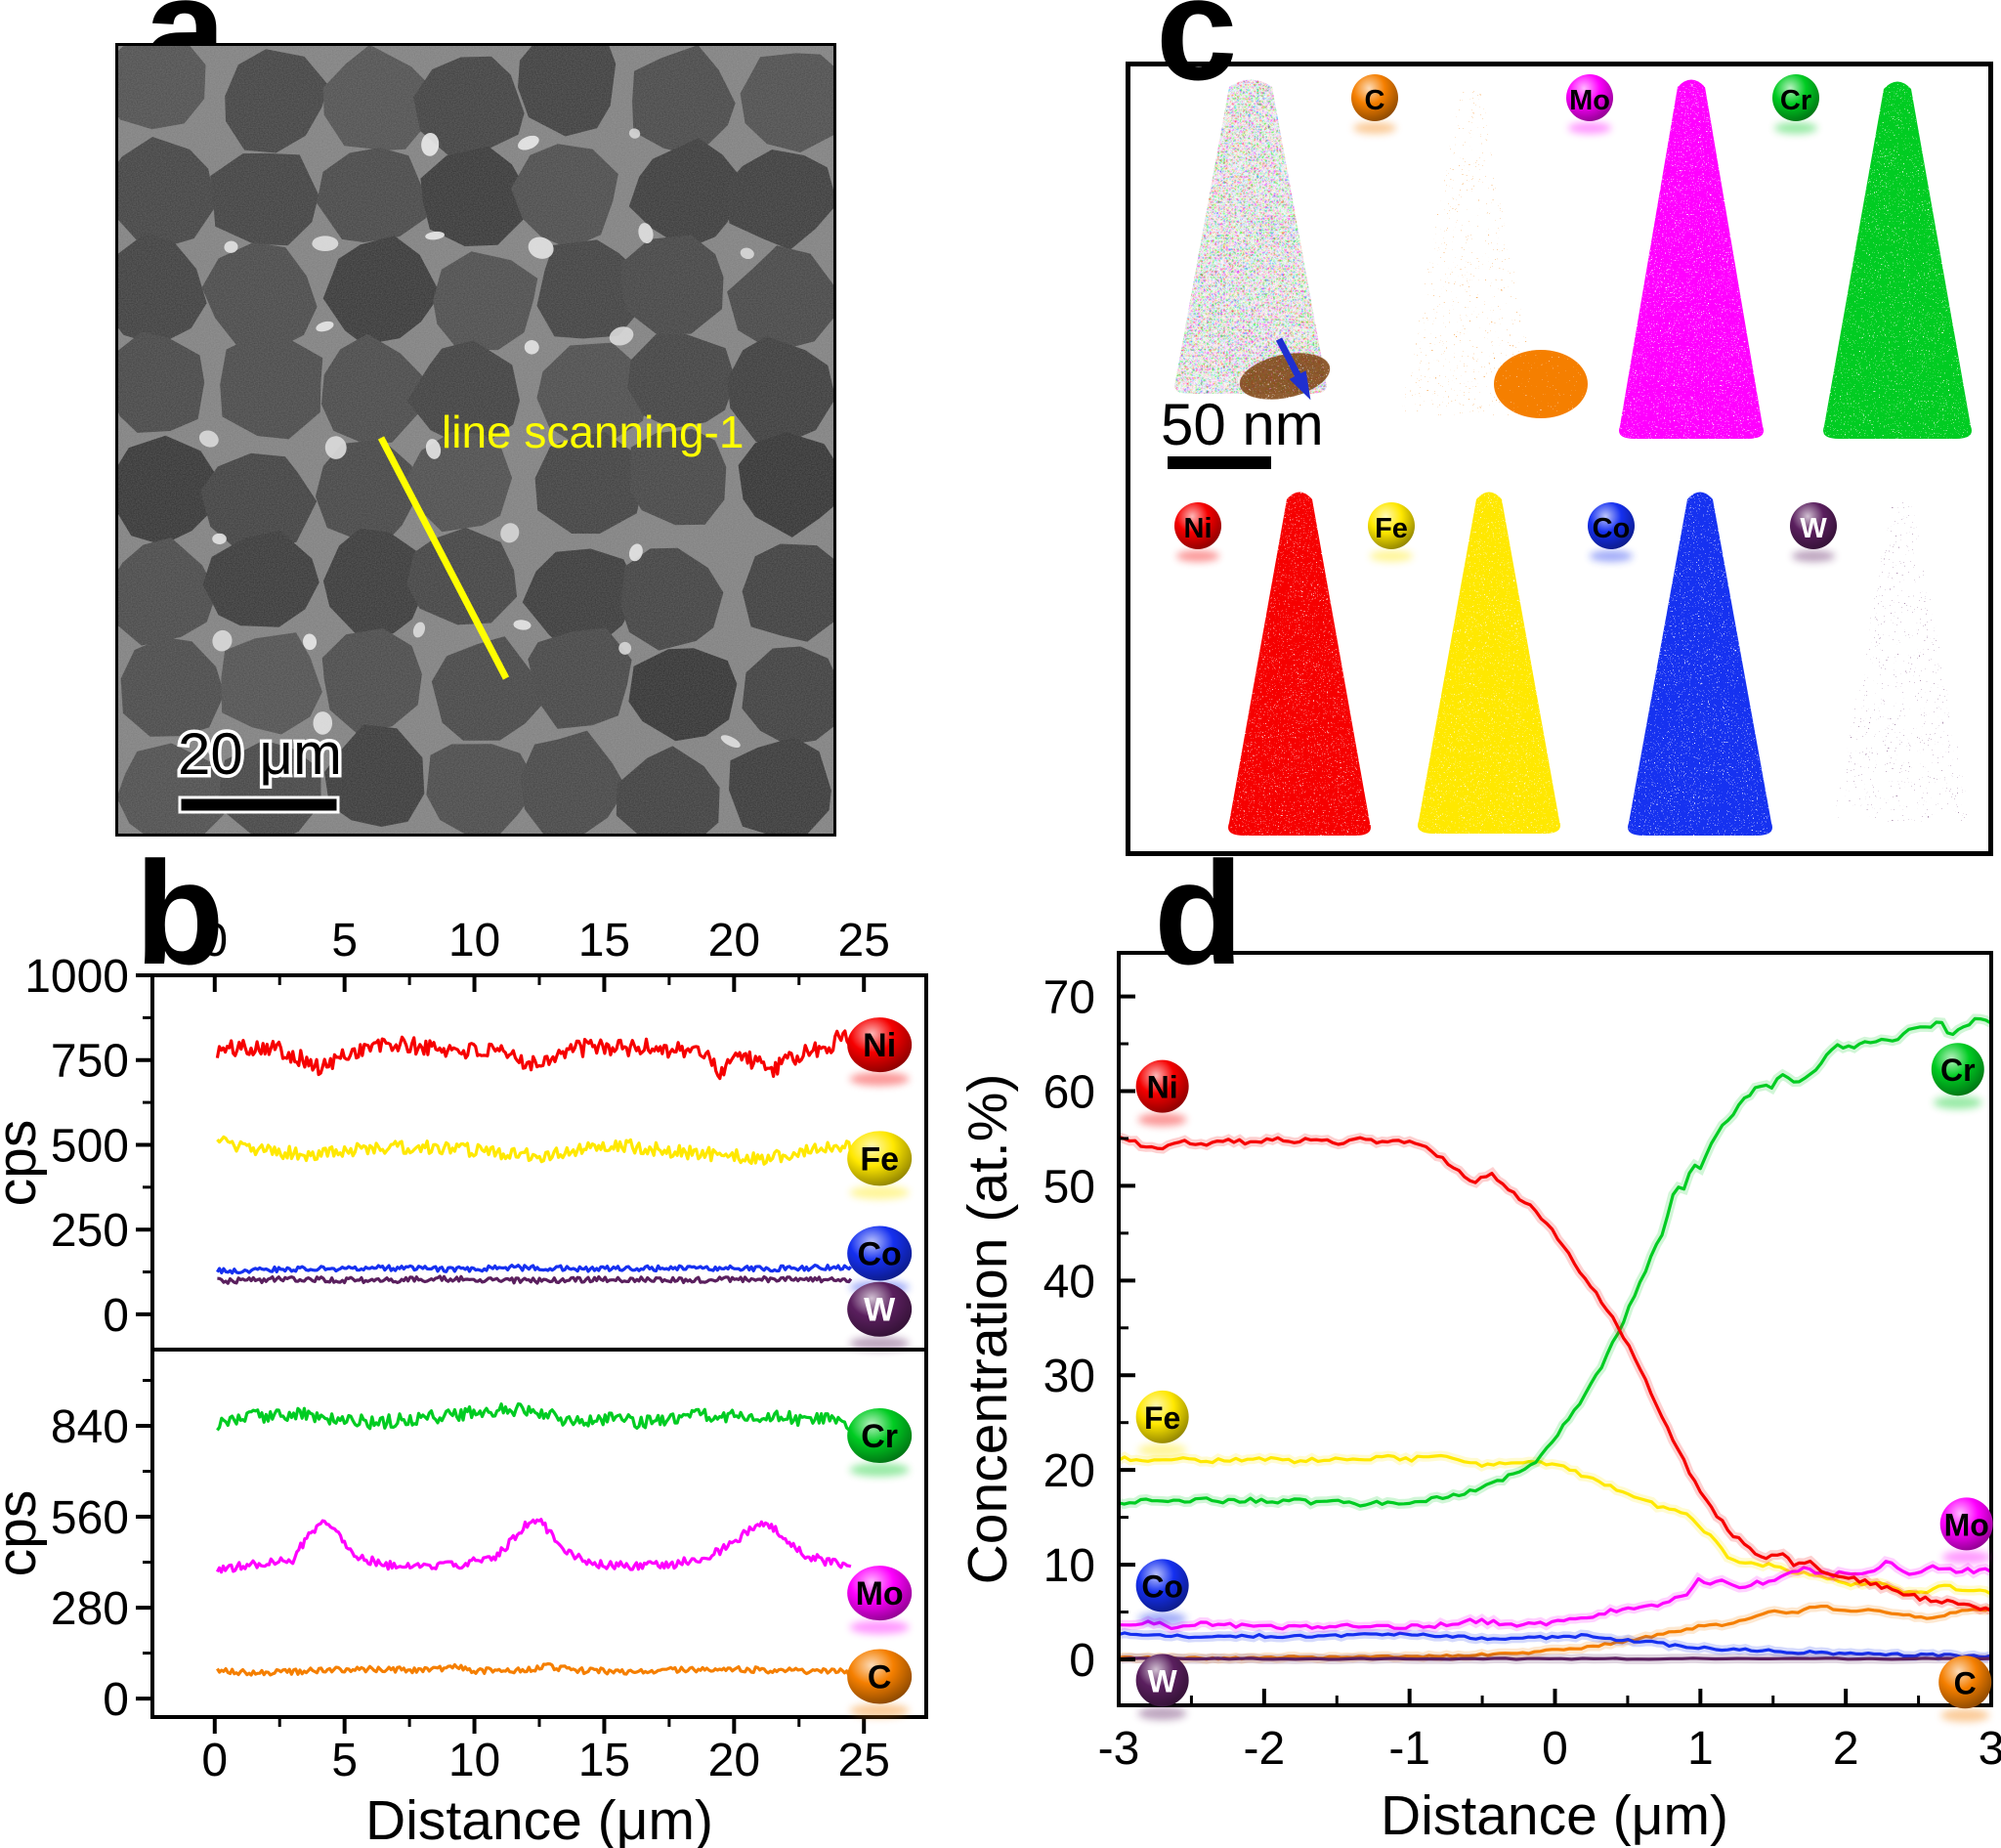 This screenshot has width=2001, height=1848. I want to click on tick-label: 25, so click(864, 1760).